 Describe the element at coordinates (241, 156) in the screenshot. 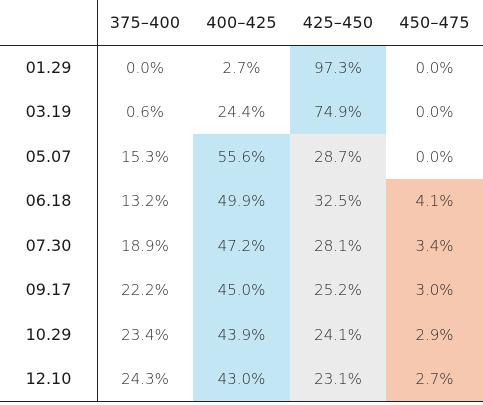

I see `table-cell: 55.6%` at that location.